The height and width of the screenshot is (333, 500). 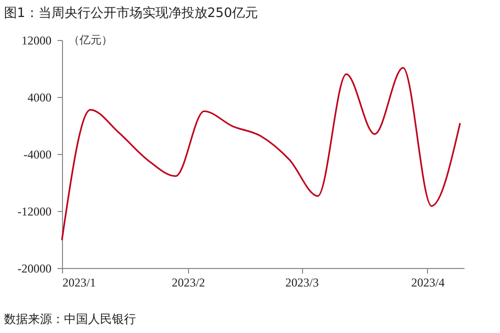 I want to click on y-tick-label: -20000, so click(x=35, y=269).